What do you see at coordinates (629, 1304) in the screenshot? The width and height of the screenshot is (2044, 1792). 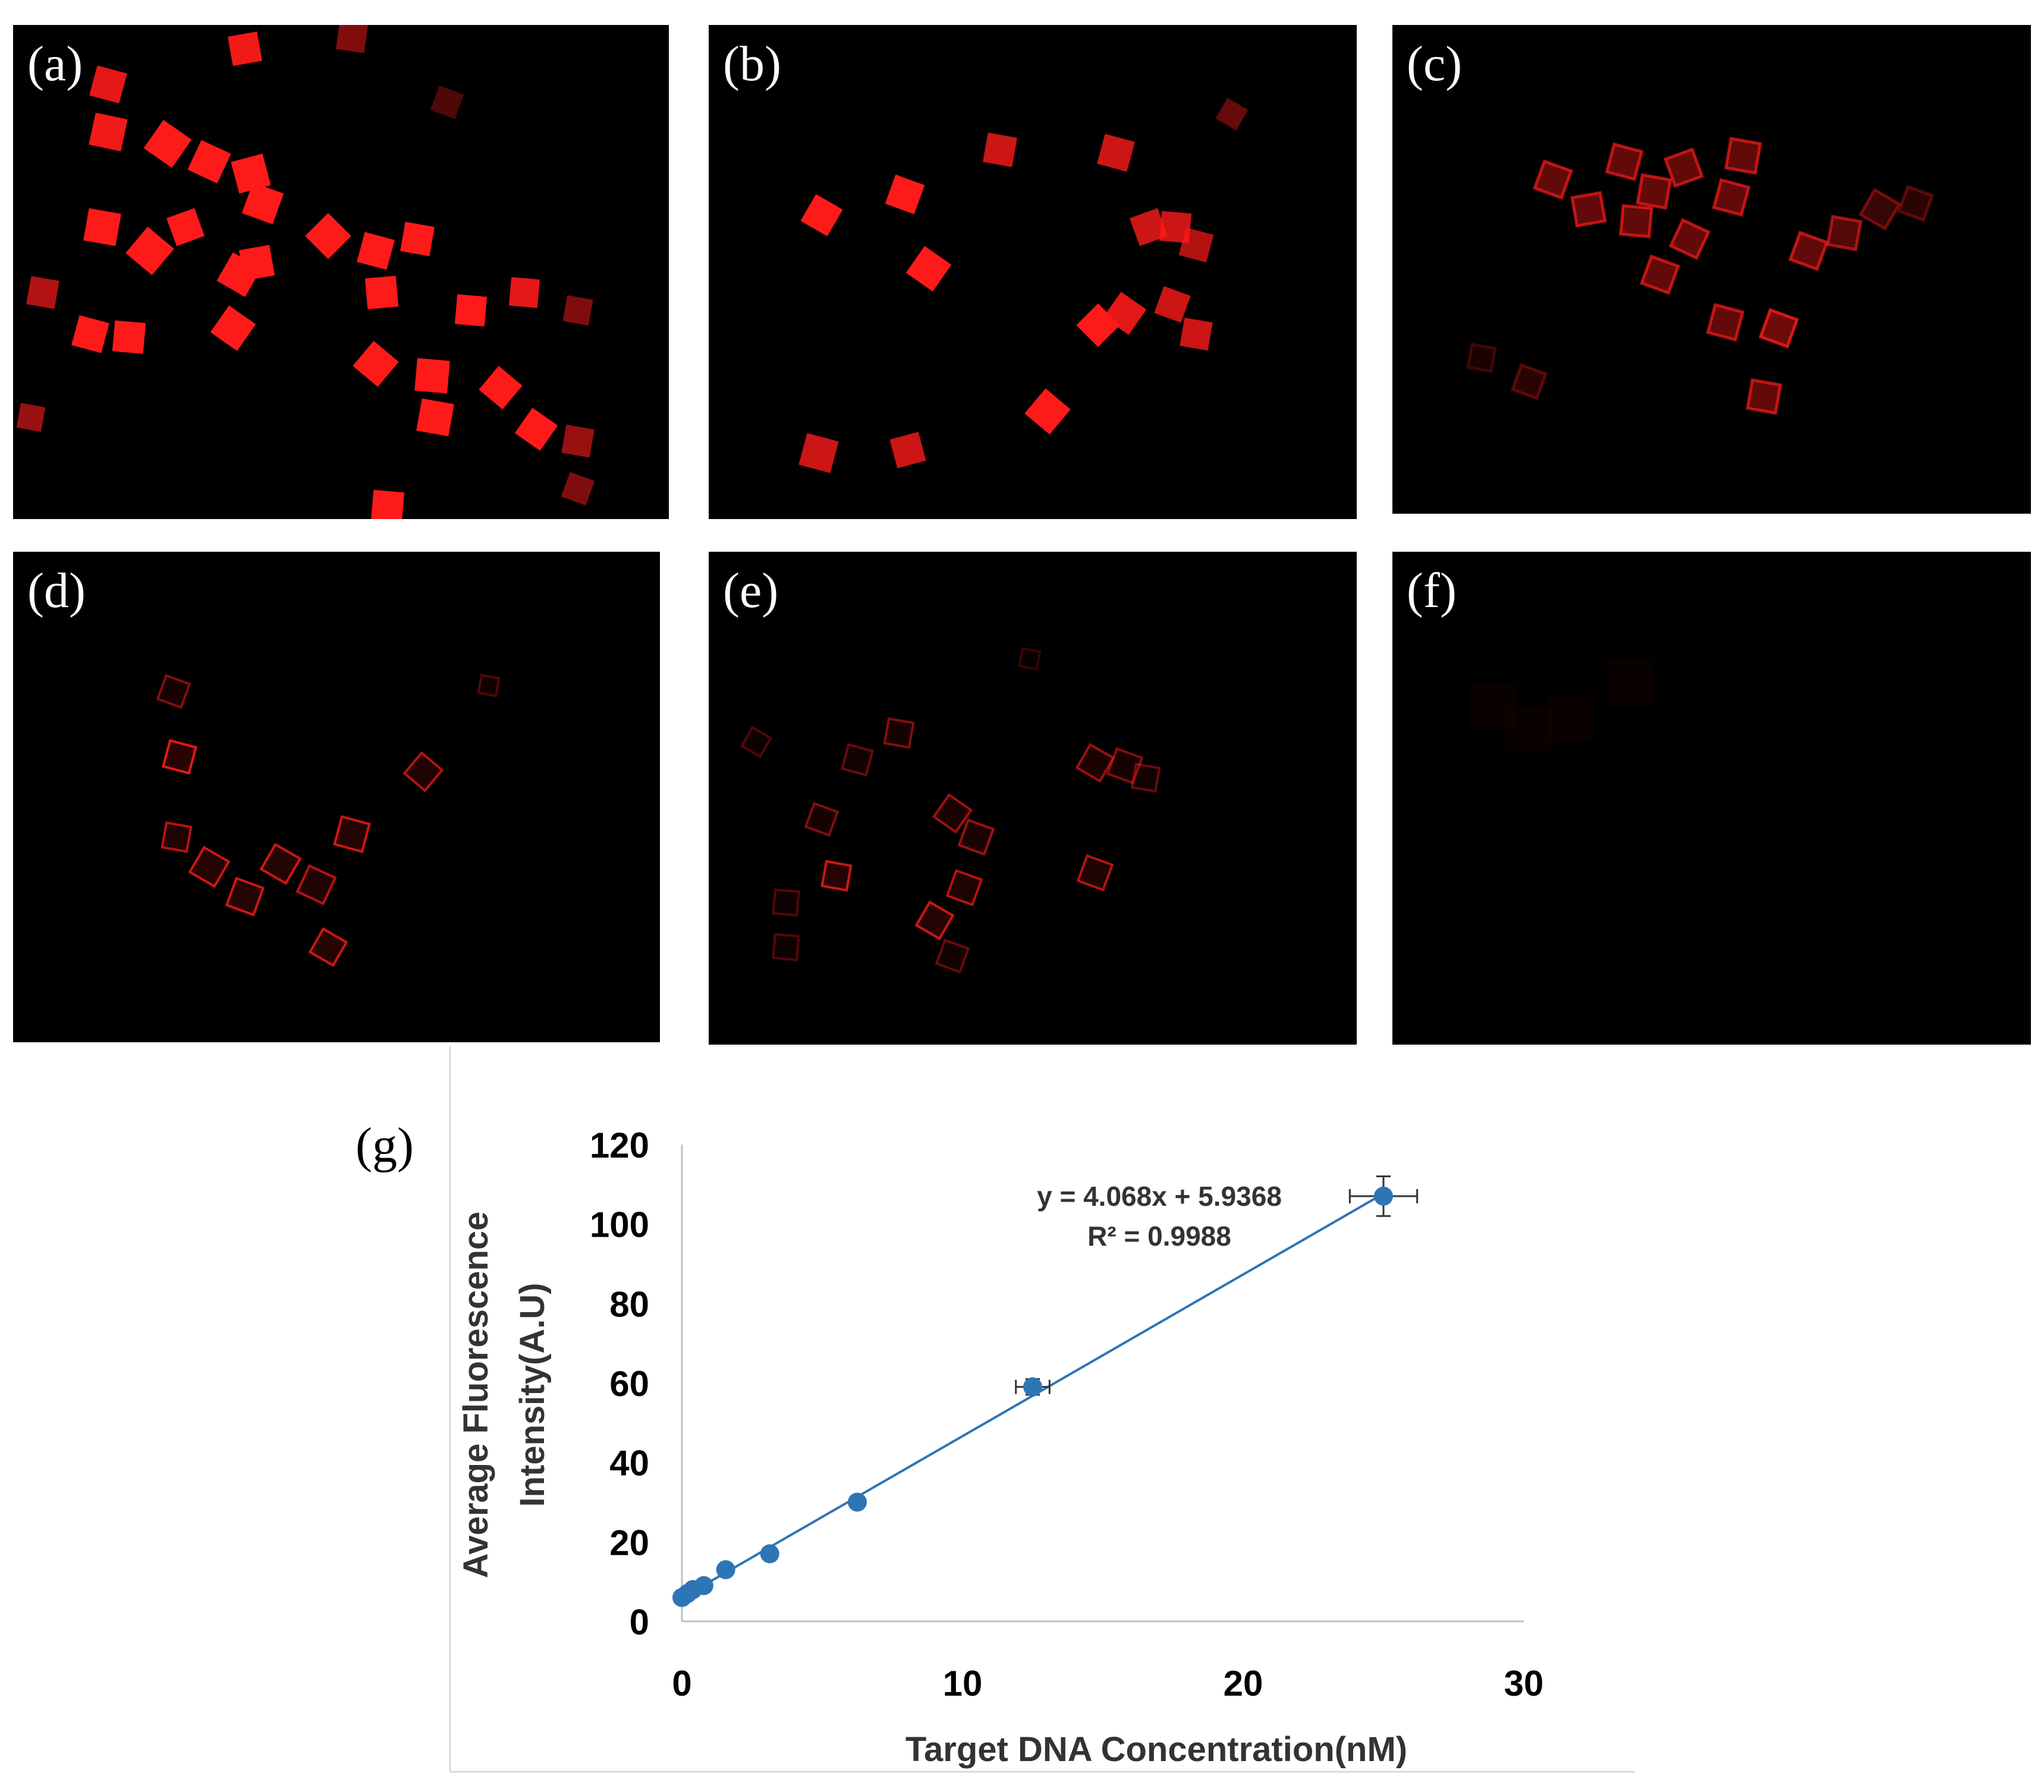 I see `y-tick-label: 80` at bounding box center [629, 1304].